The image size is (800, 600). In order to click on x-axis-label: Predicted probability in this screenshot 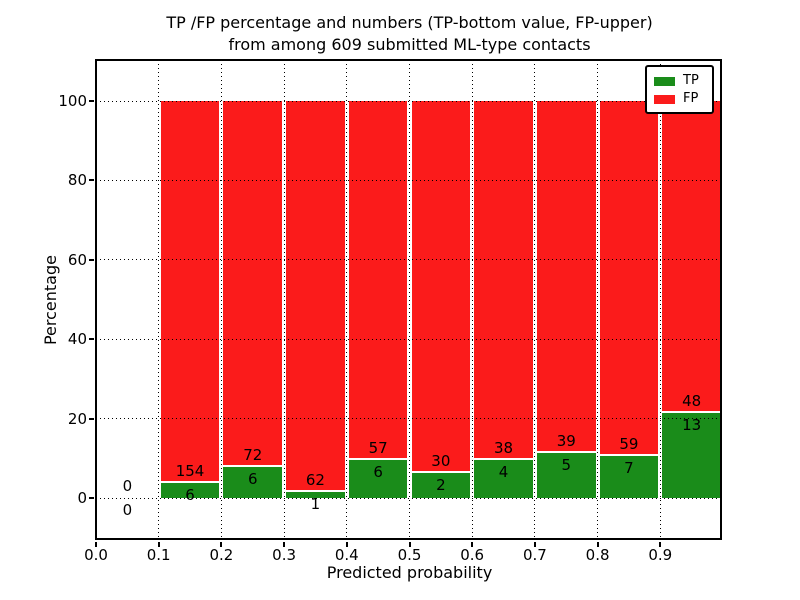, I will do `click(409, 572)`.